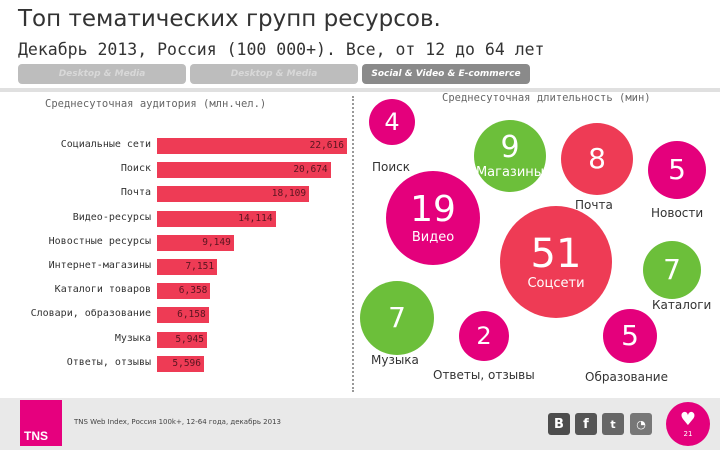 This screenshot has height=450, width=720. Describe the element at coordinates (193, 291) in the screenshot. I see `bar-value-label: 6,358` at that location.